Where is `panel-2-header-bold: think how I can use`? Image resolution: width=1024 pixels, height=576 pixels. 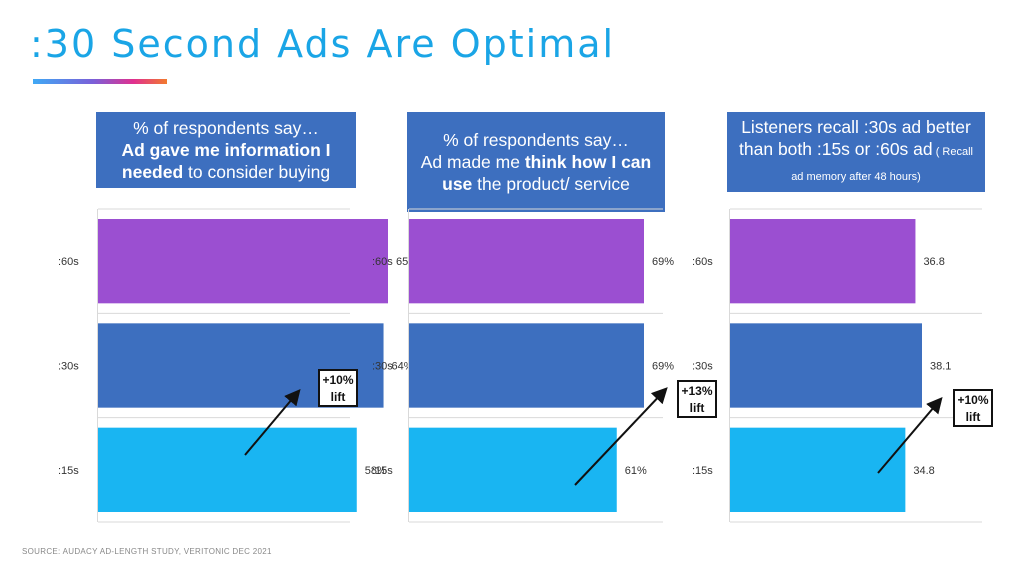 panel-2-header-bold: think how I can use is located at coordinates (547, 173).